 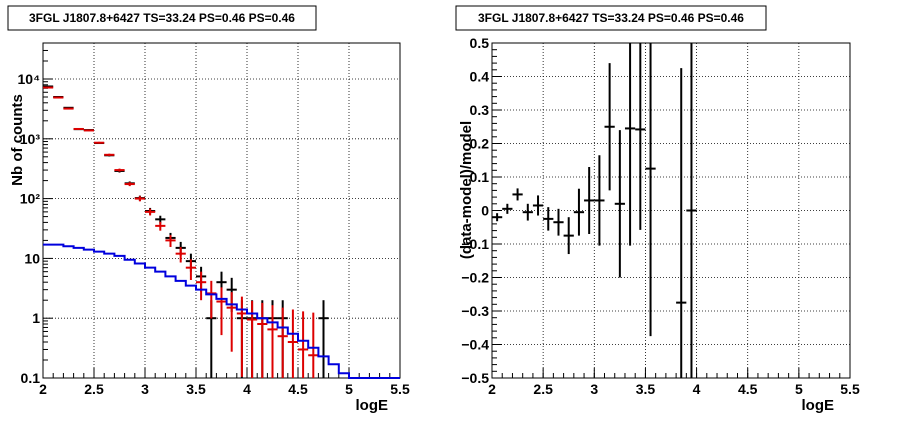 What do you see at coordinates (480, 77) in the screenshot?
I see `y-tick-label: 0.4` at bounding box center [480, 77].